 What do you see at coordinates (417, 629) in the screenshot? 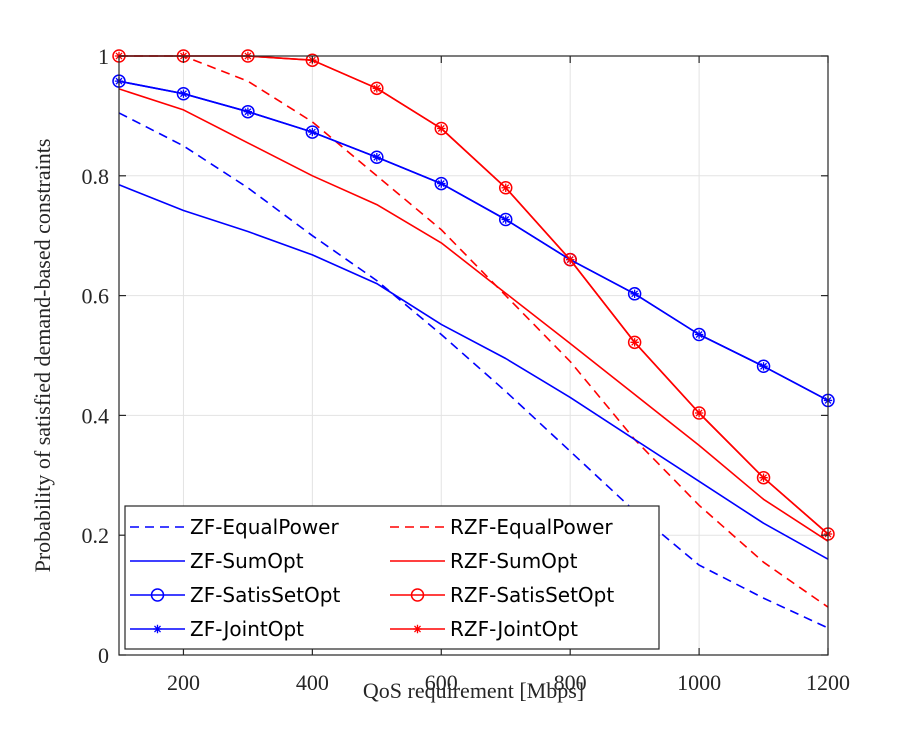
I see `legend-rzf-jointopt-star-marker` at bounding box center [417, 629].